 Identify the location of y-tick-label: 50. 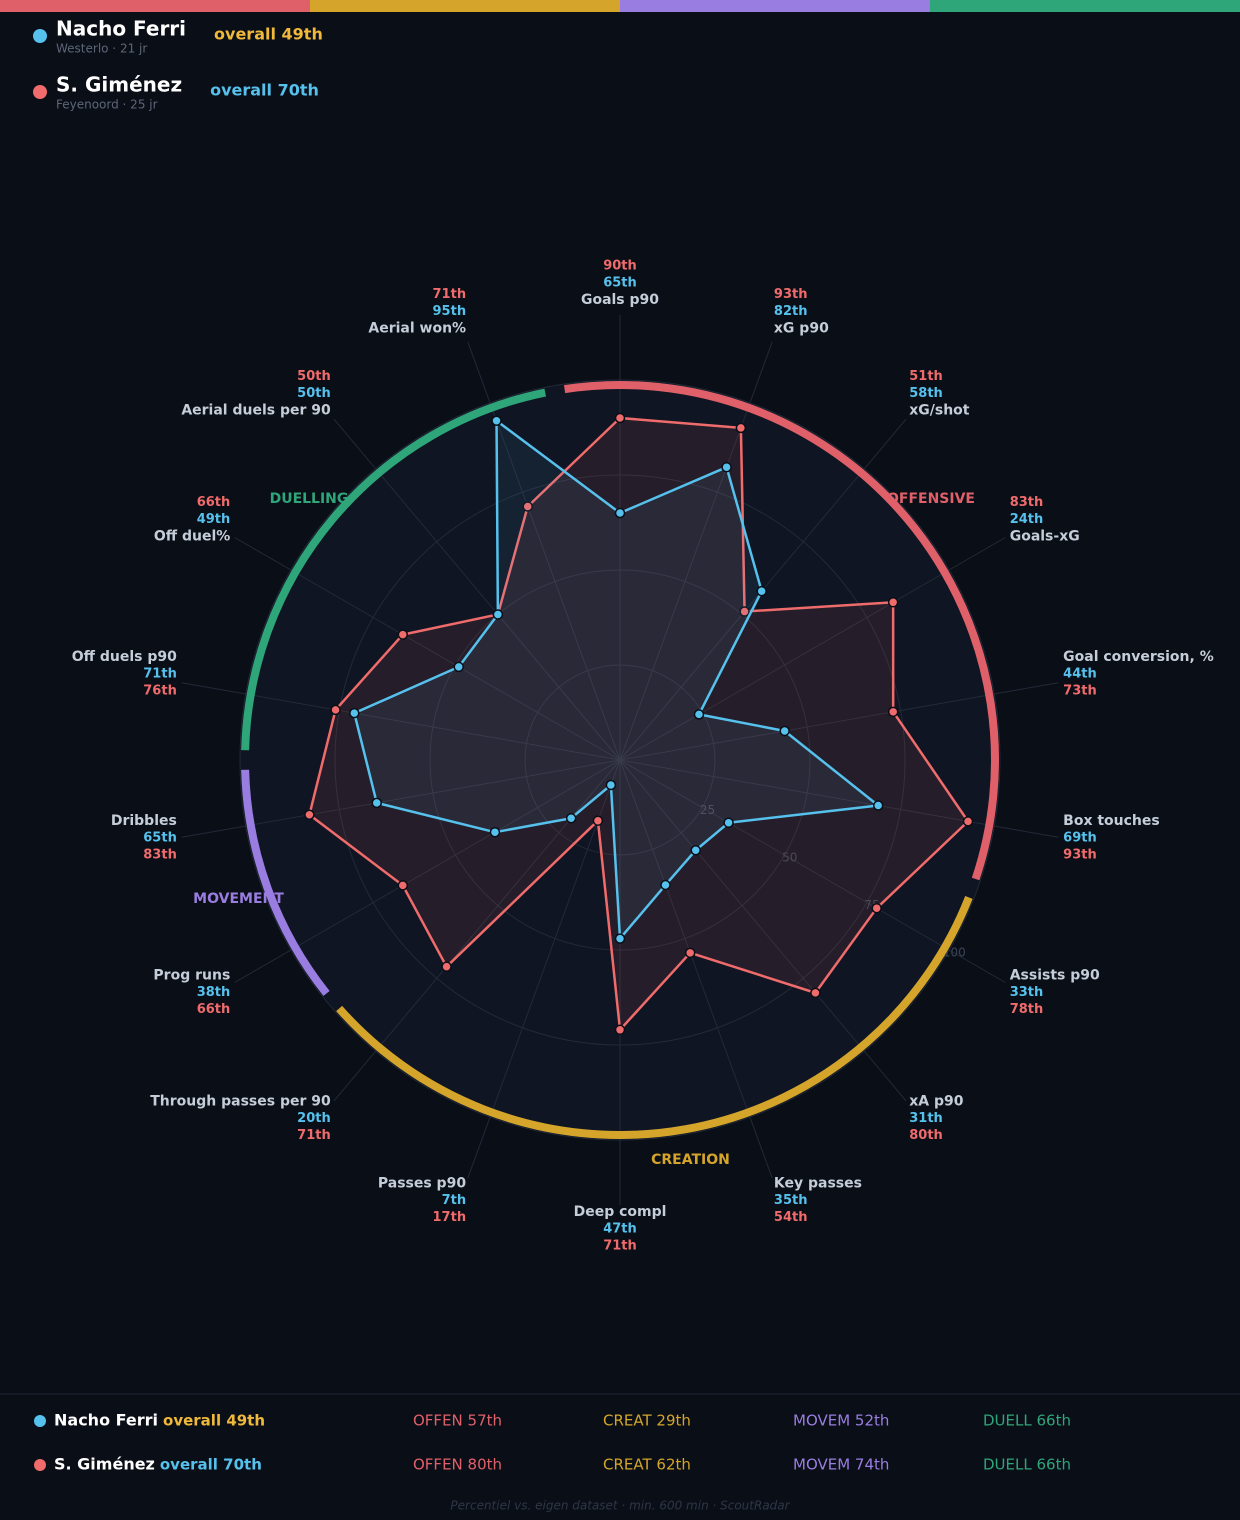
(789, 858).